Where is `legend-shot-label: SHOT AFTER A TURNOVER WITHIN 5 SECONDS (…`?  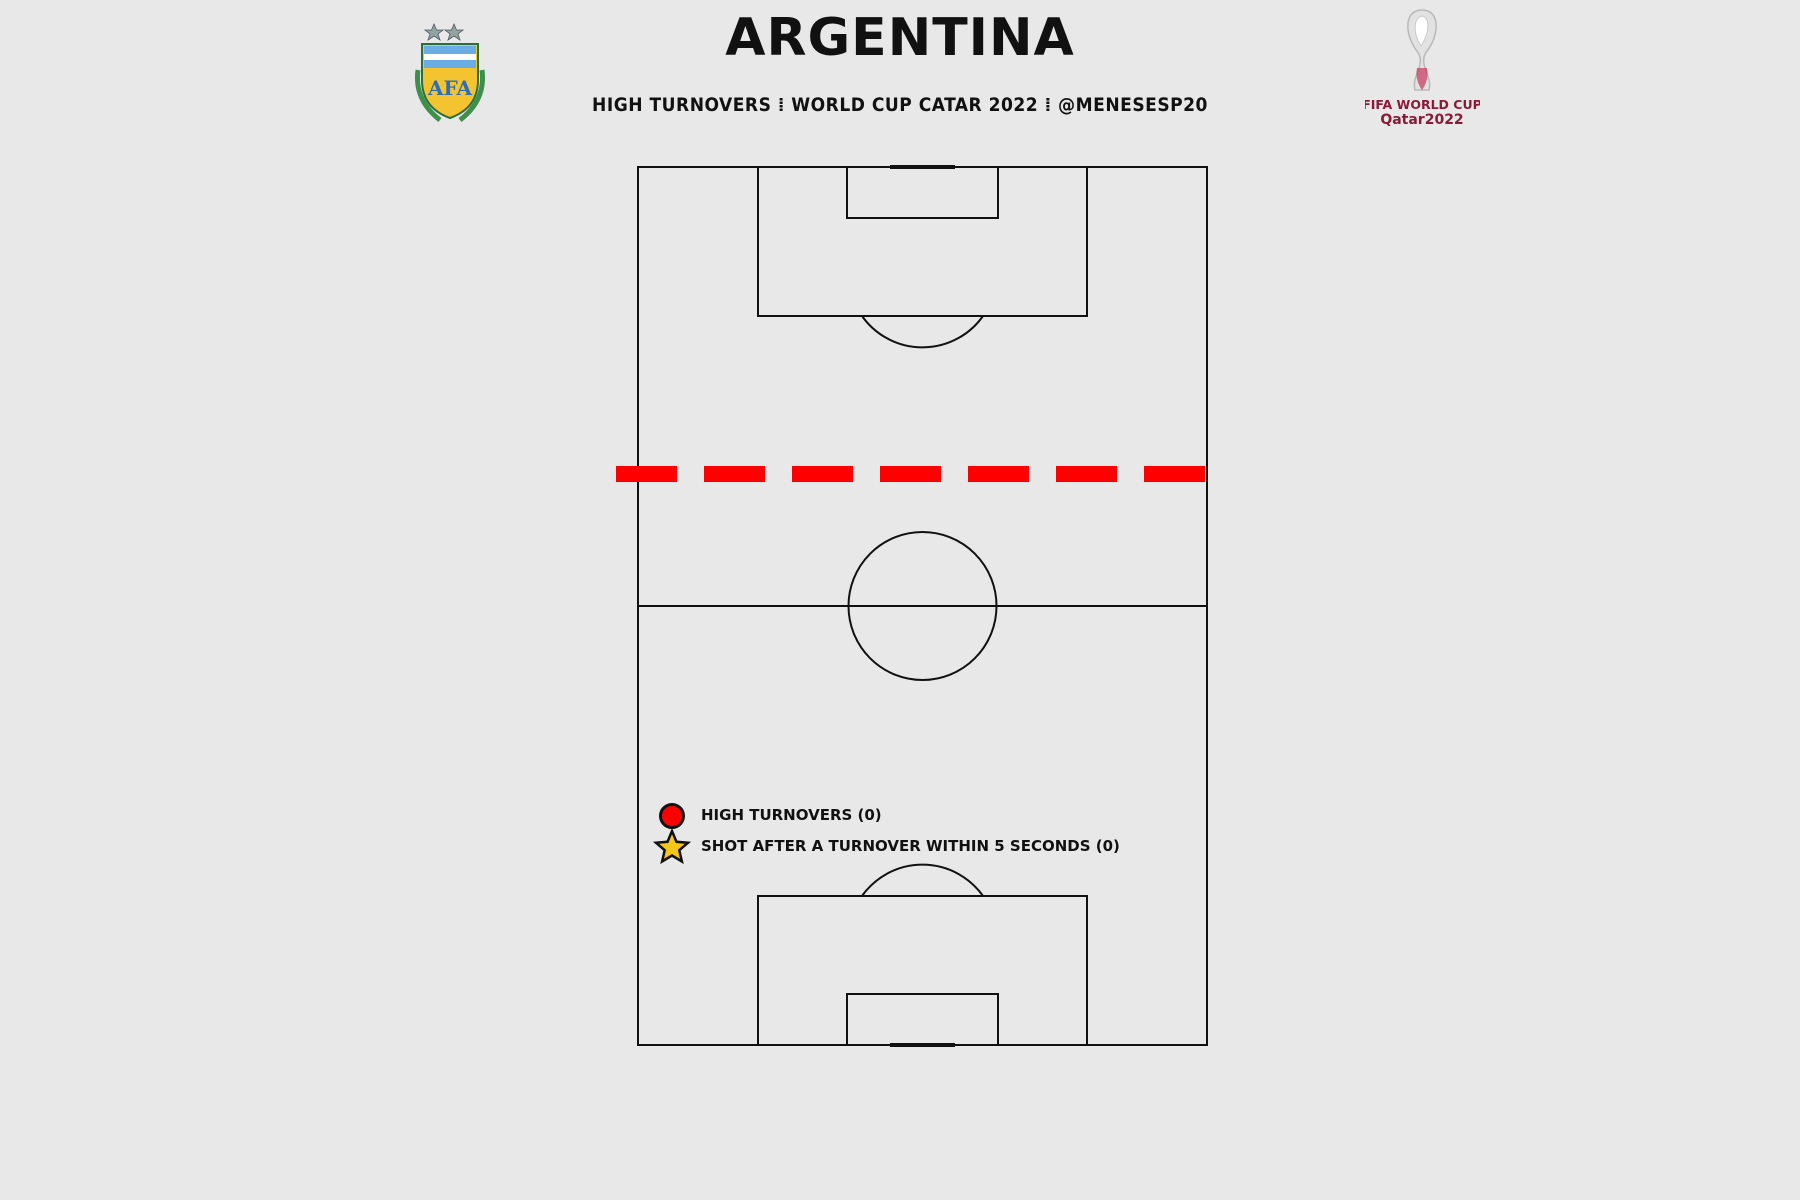 legend-shot-label: SHOT AFTER A TURNOVER WITHIN 5 SECONDS (… is located at coordinates (910, 846).